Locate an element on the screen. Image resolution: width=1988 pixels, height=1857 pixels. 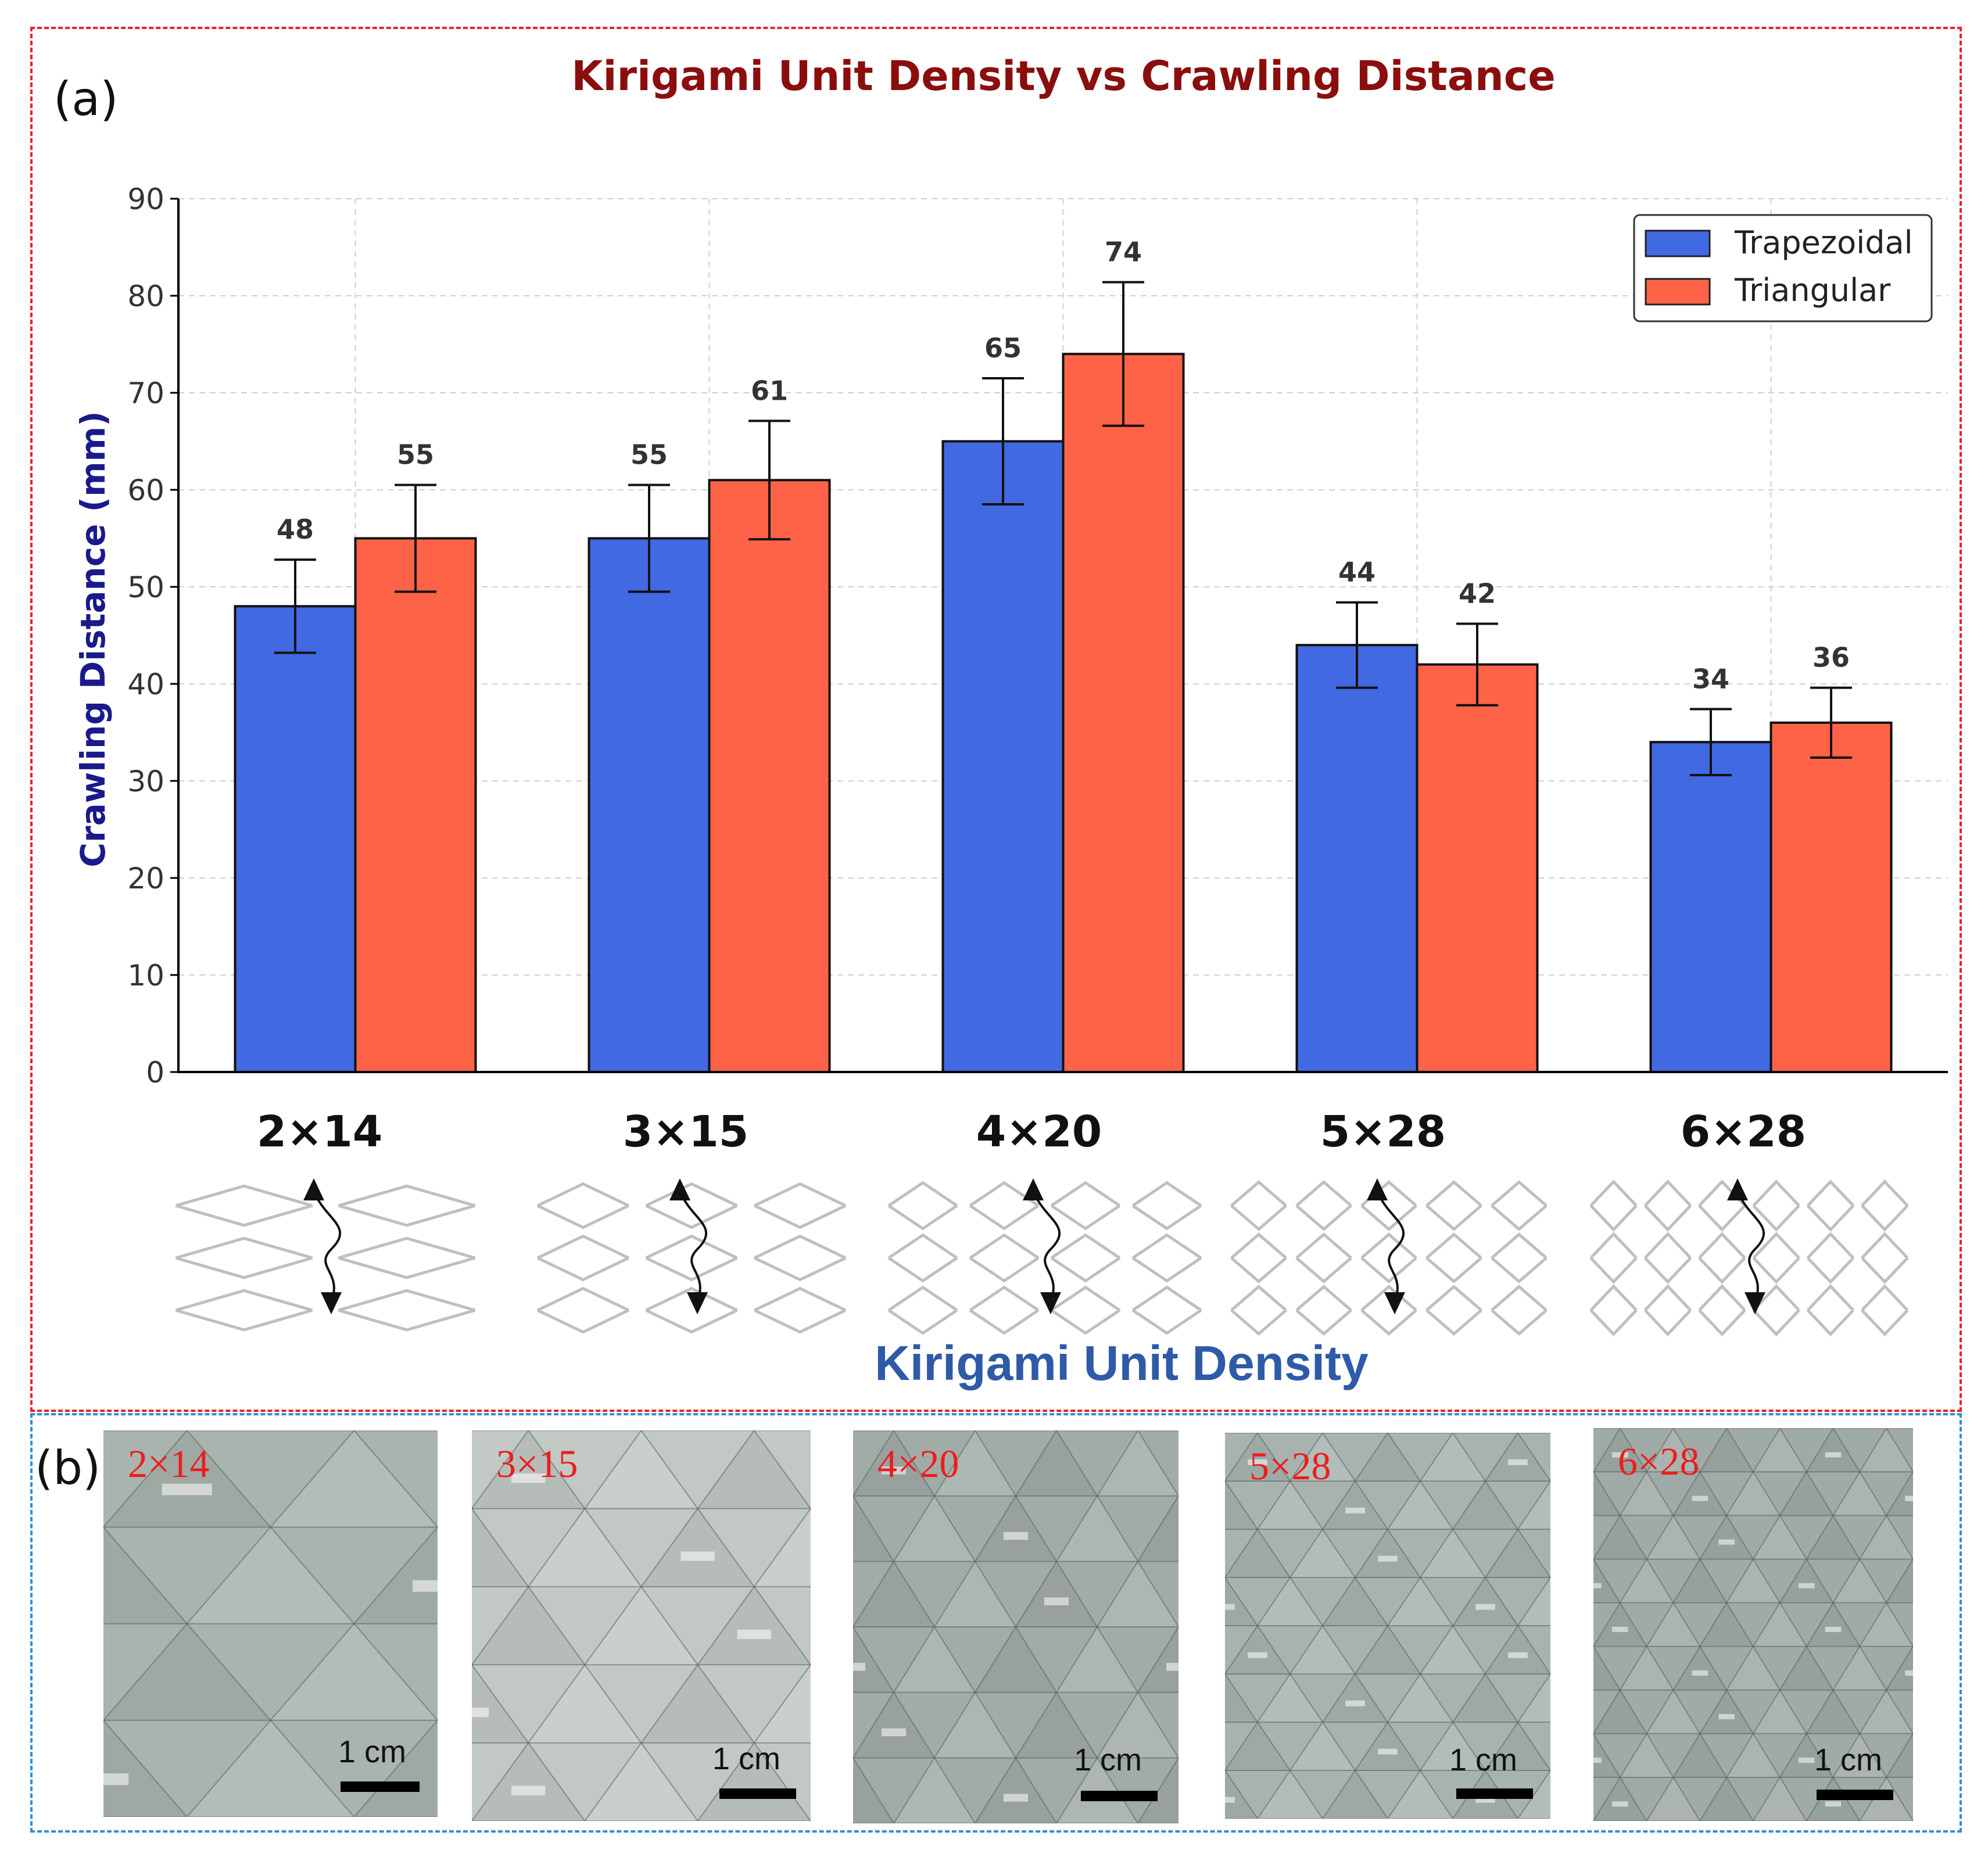
photo-label: 5×28 is located at coordinates (1290, 1466).